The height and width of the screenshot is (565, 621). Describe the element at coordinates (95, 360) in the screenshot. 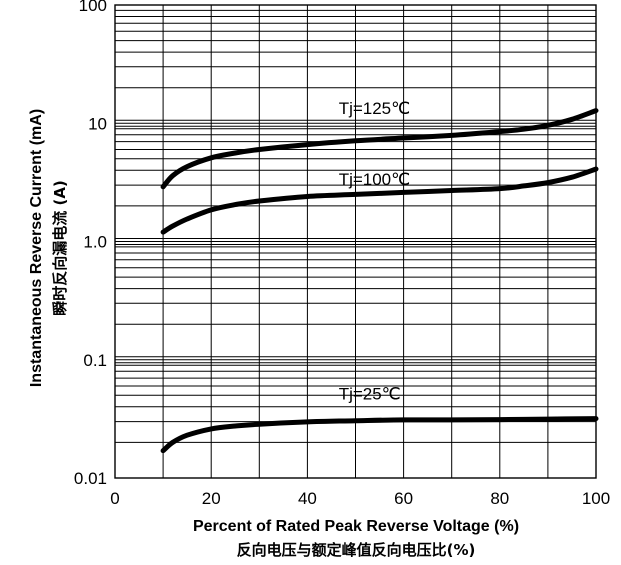

I see `y-tick-label: 0.1` at that location.